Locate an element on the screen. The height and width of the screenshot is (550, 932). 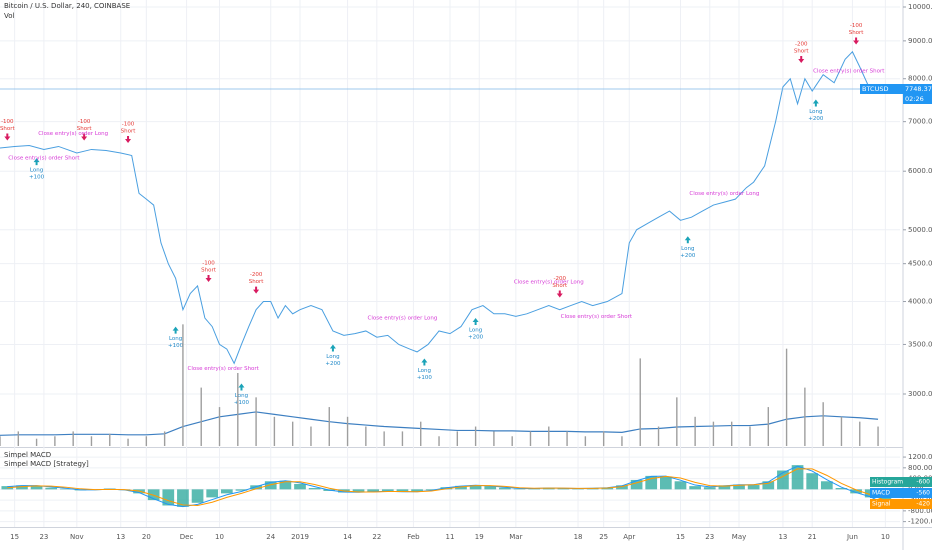
x-tick-label: May is located at coordinates (739, 537).